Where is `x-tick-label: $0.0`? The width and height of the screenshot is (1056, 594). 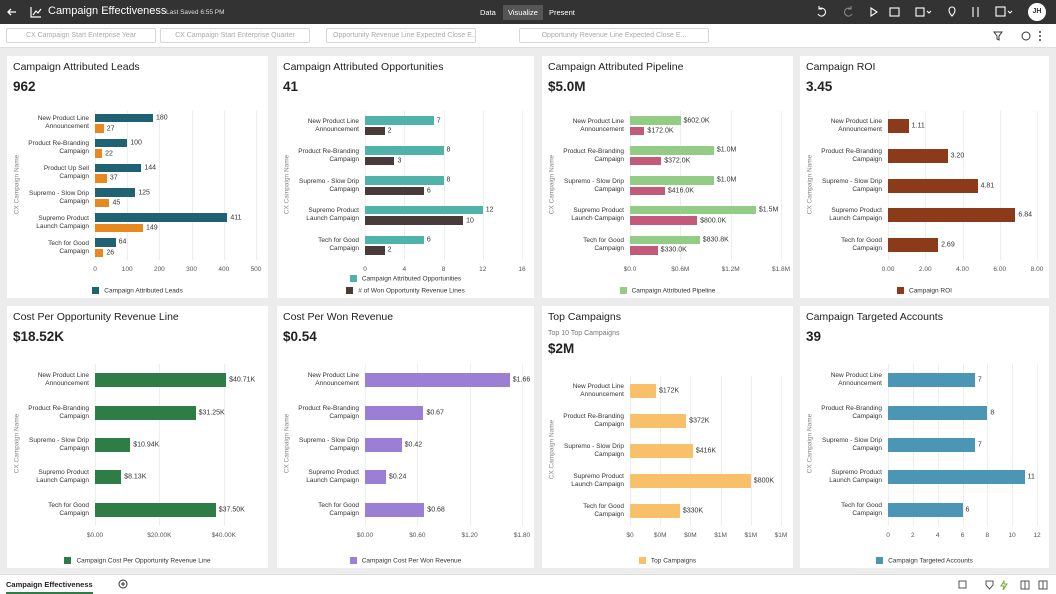
x-tick-label: $0.0 is located at coordinates (630, 269).